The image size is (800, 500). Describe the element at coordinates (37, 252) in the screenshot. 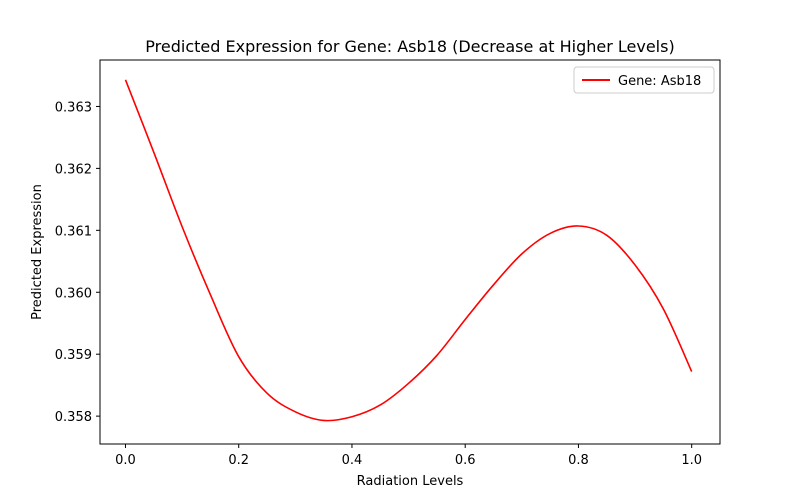

I see `y-axis-label: Predicted Expression` at that location.